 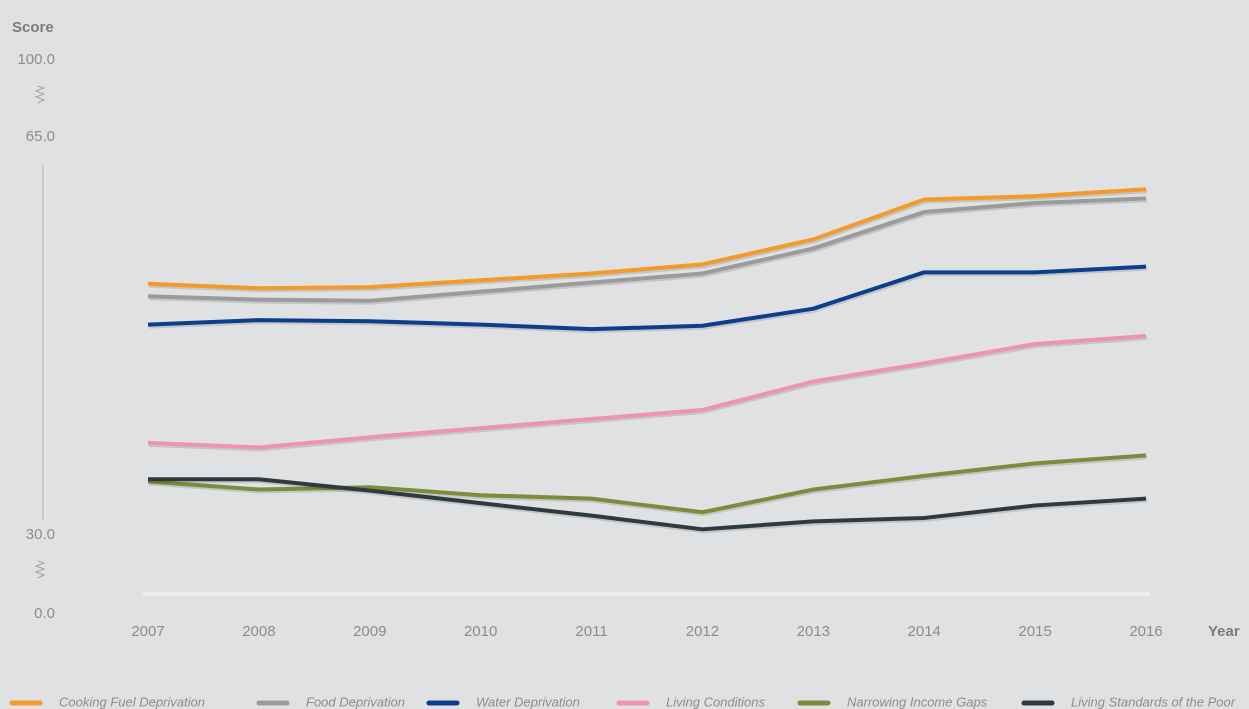 I want to click on x-tick-label: 2013, so click(x=813, y=631).